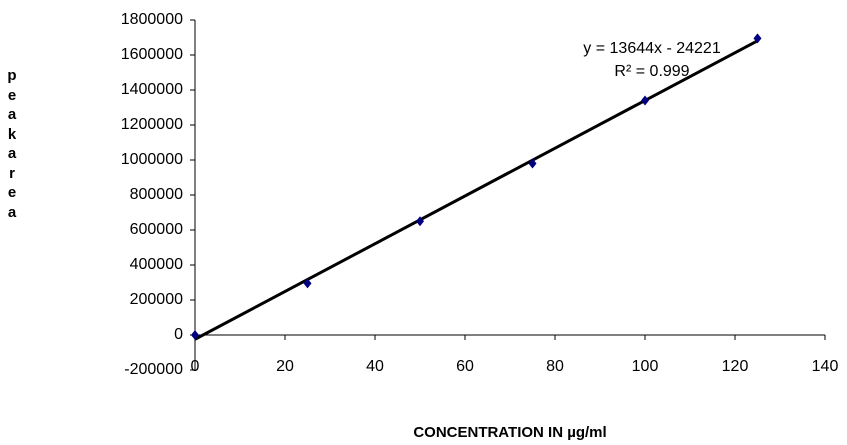 Image resolution: width=847 pixels, height=445 pixels. Describe the element at coordinates (152, 54) in the screenshot. I see `y-tick-label: 1600000` at that location.